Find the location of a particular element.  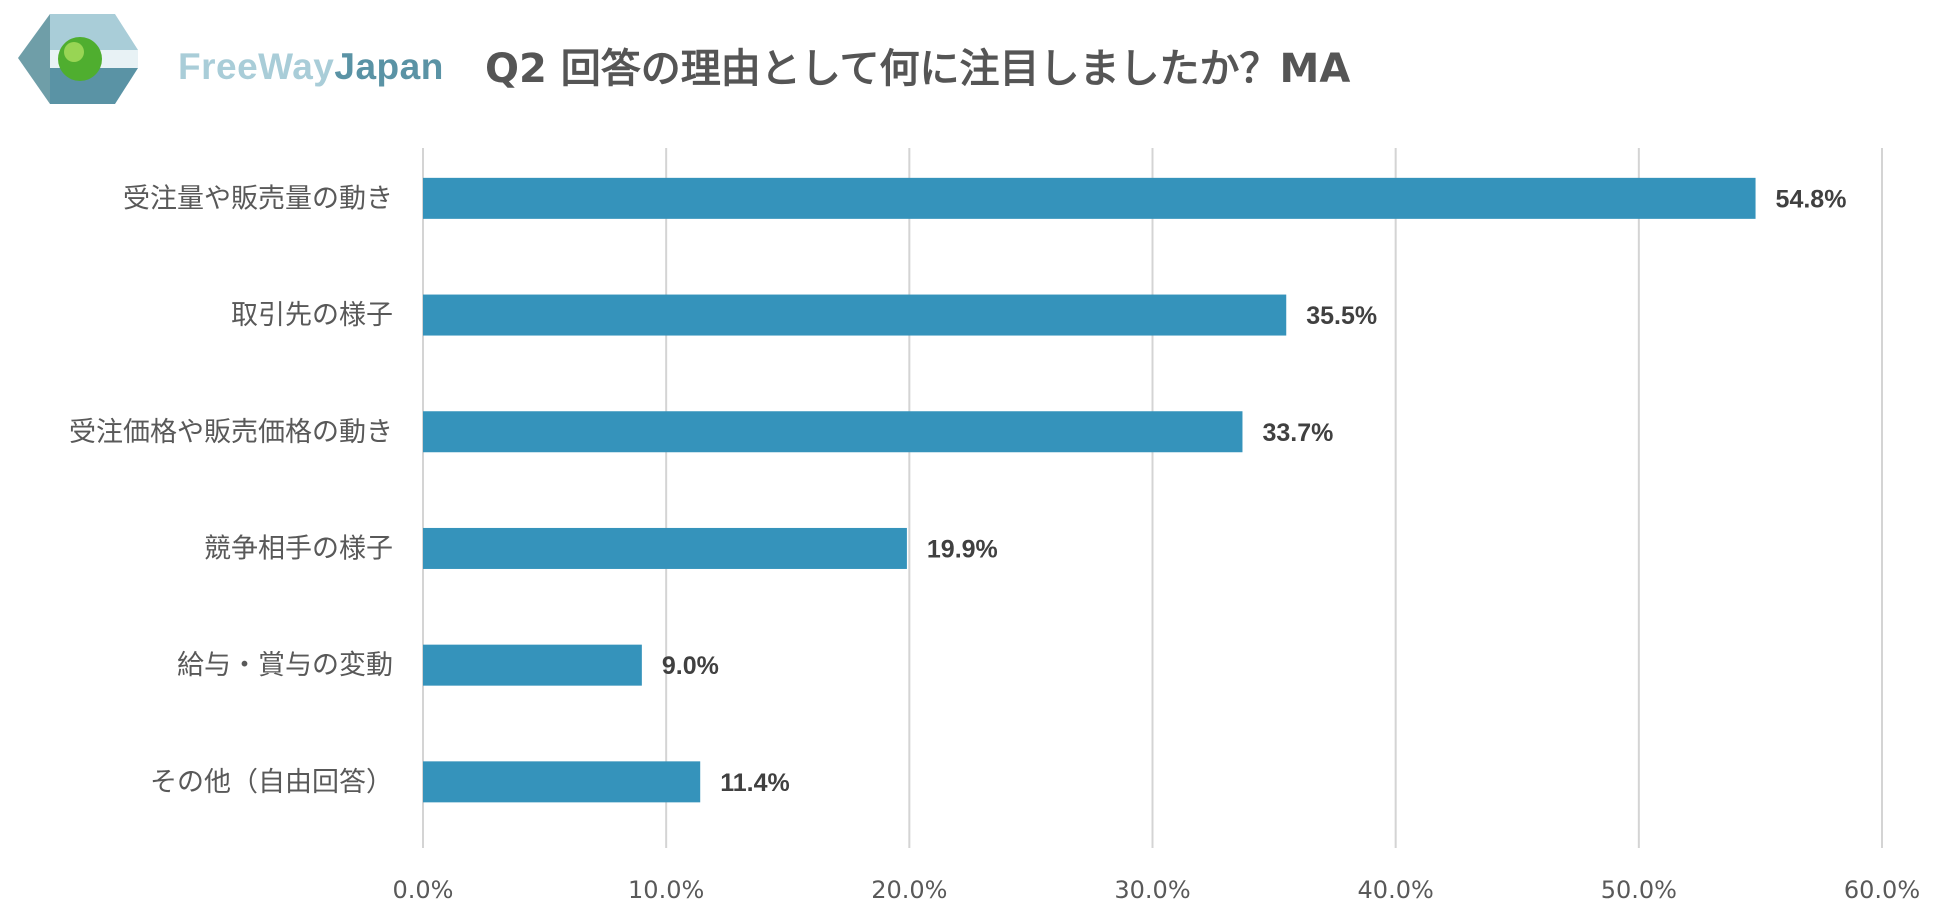

x-tick-label: 60.0% is located at coordinates (1882, 890).